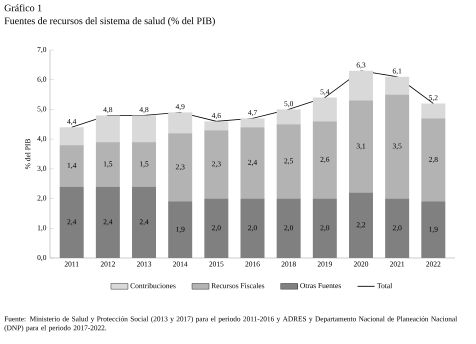 The image size is (476, 344). What do you see at coordinates (109, 21) in the screenshot?
I see `chart-subtitle: Fuentes de recursos del sistema de salud (% del PIB)` at bounding box center [109, 21].